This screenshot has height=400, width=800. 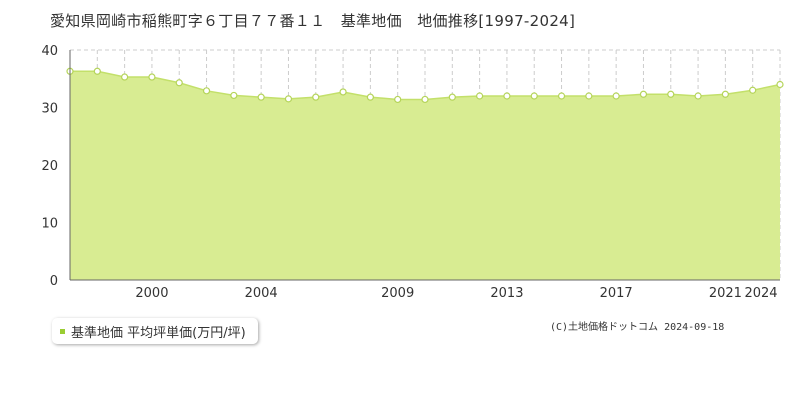 I want to click on legend-marker, so click(x=62, y=331).